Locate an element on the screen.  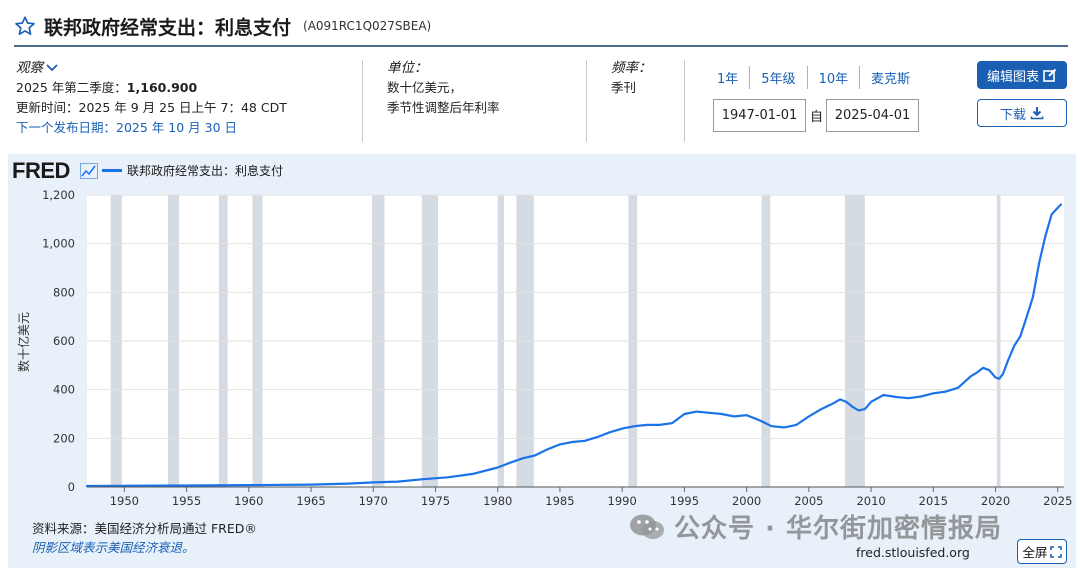
fred-url: fred.stlouisfed.org is located at coordinates (913, 552).